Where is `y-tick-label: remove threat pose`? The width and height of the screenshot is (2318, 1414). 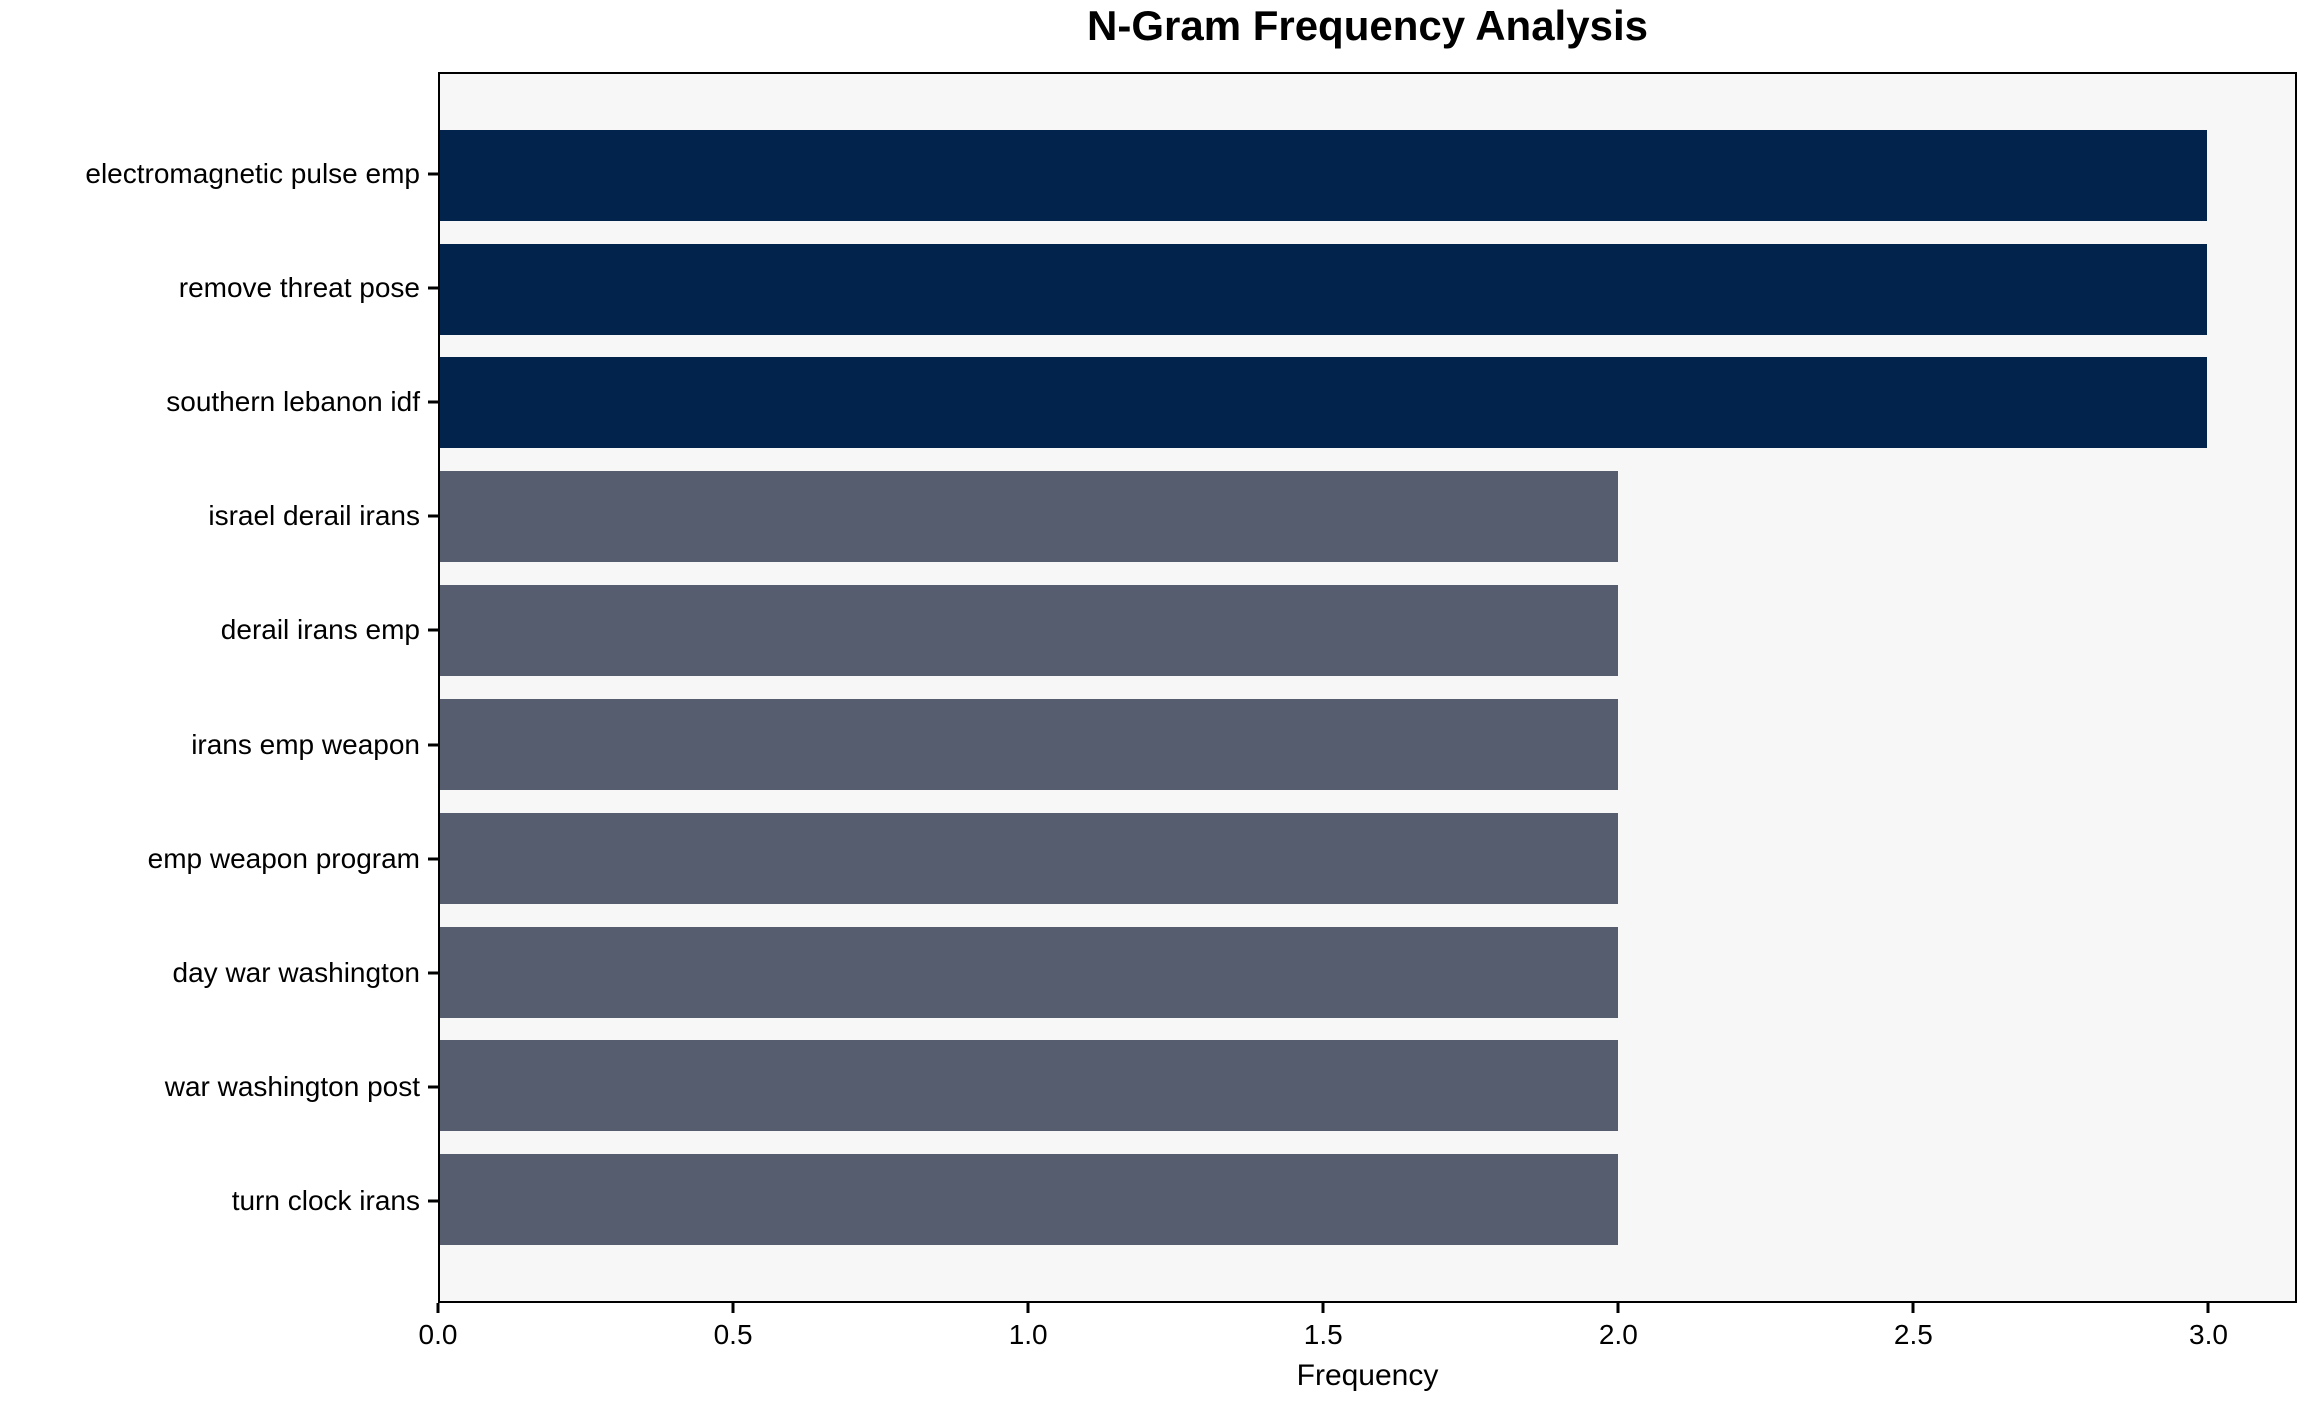
y-tick-label: remove threat pose is located at coordinates (299, 287).